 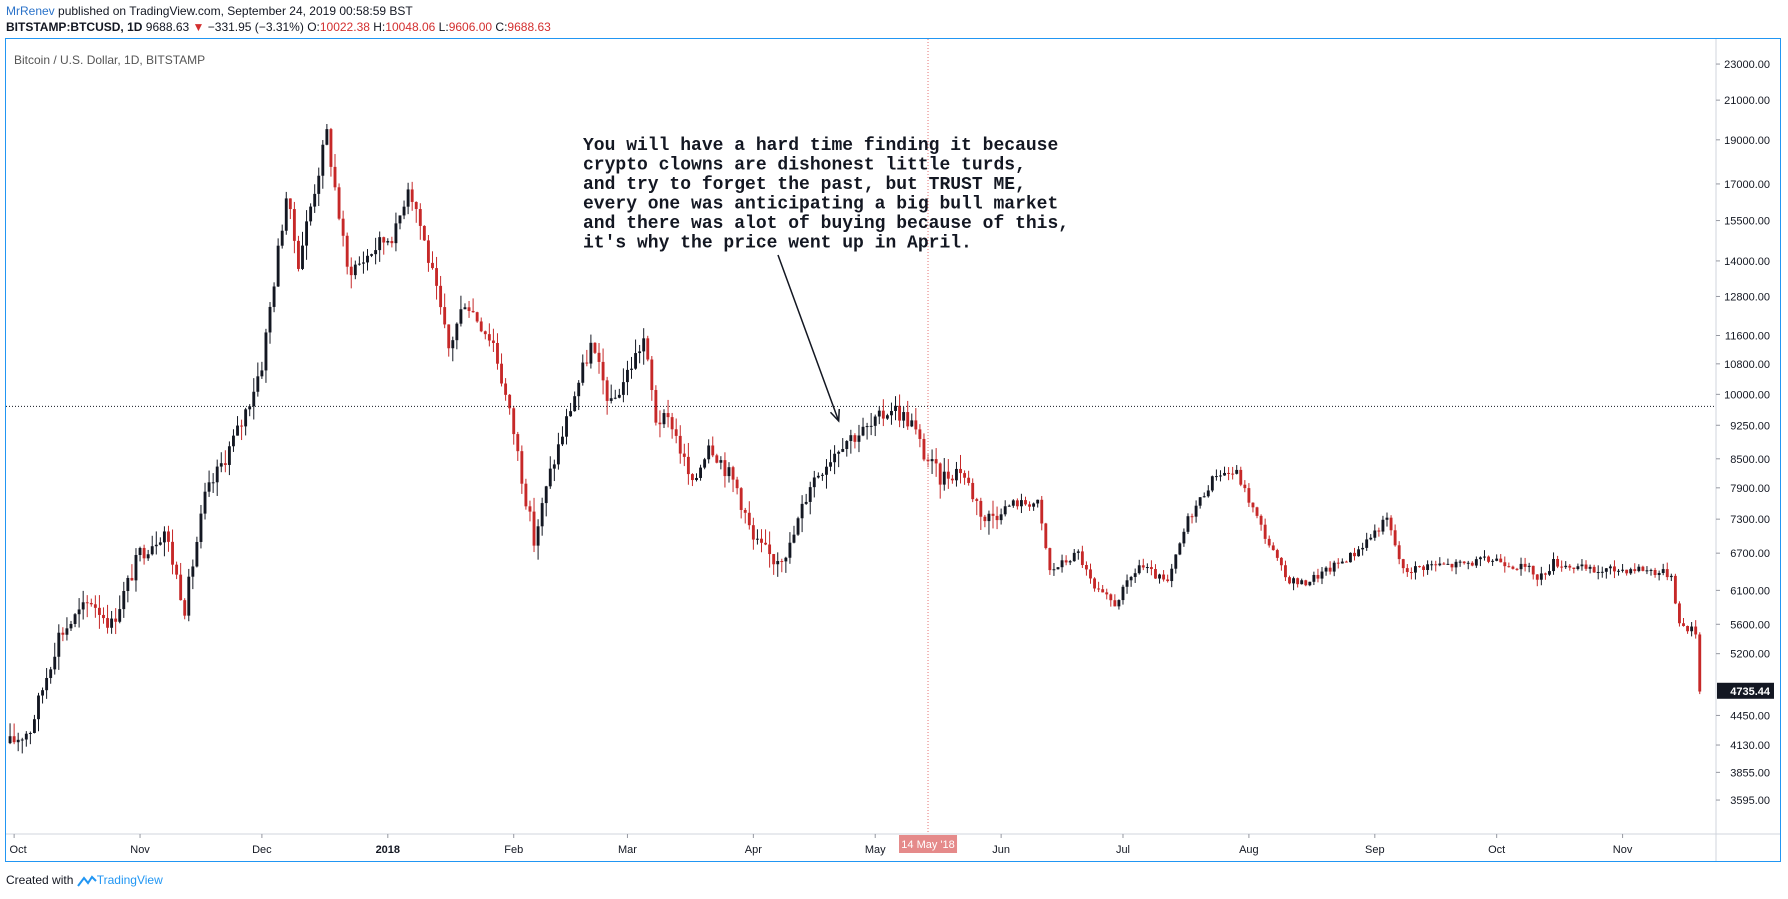 What do you see at coordinates (1747, 185) in the screenshot?
I see `y-tick-label: 17000.00` at bounding box center [1747, 185].